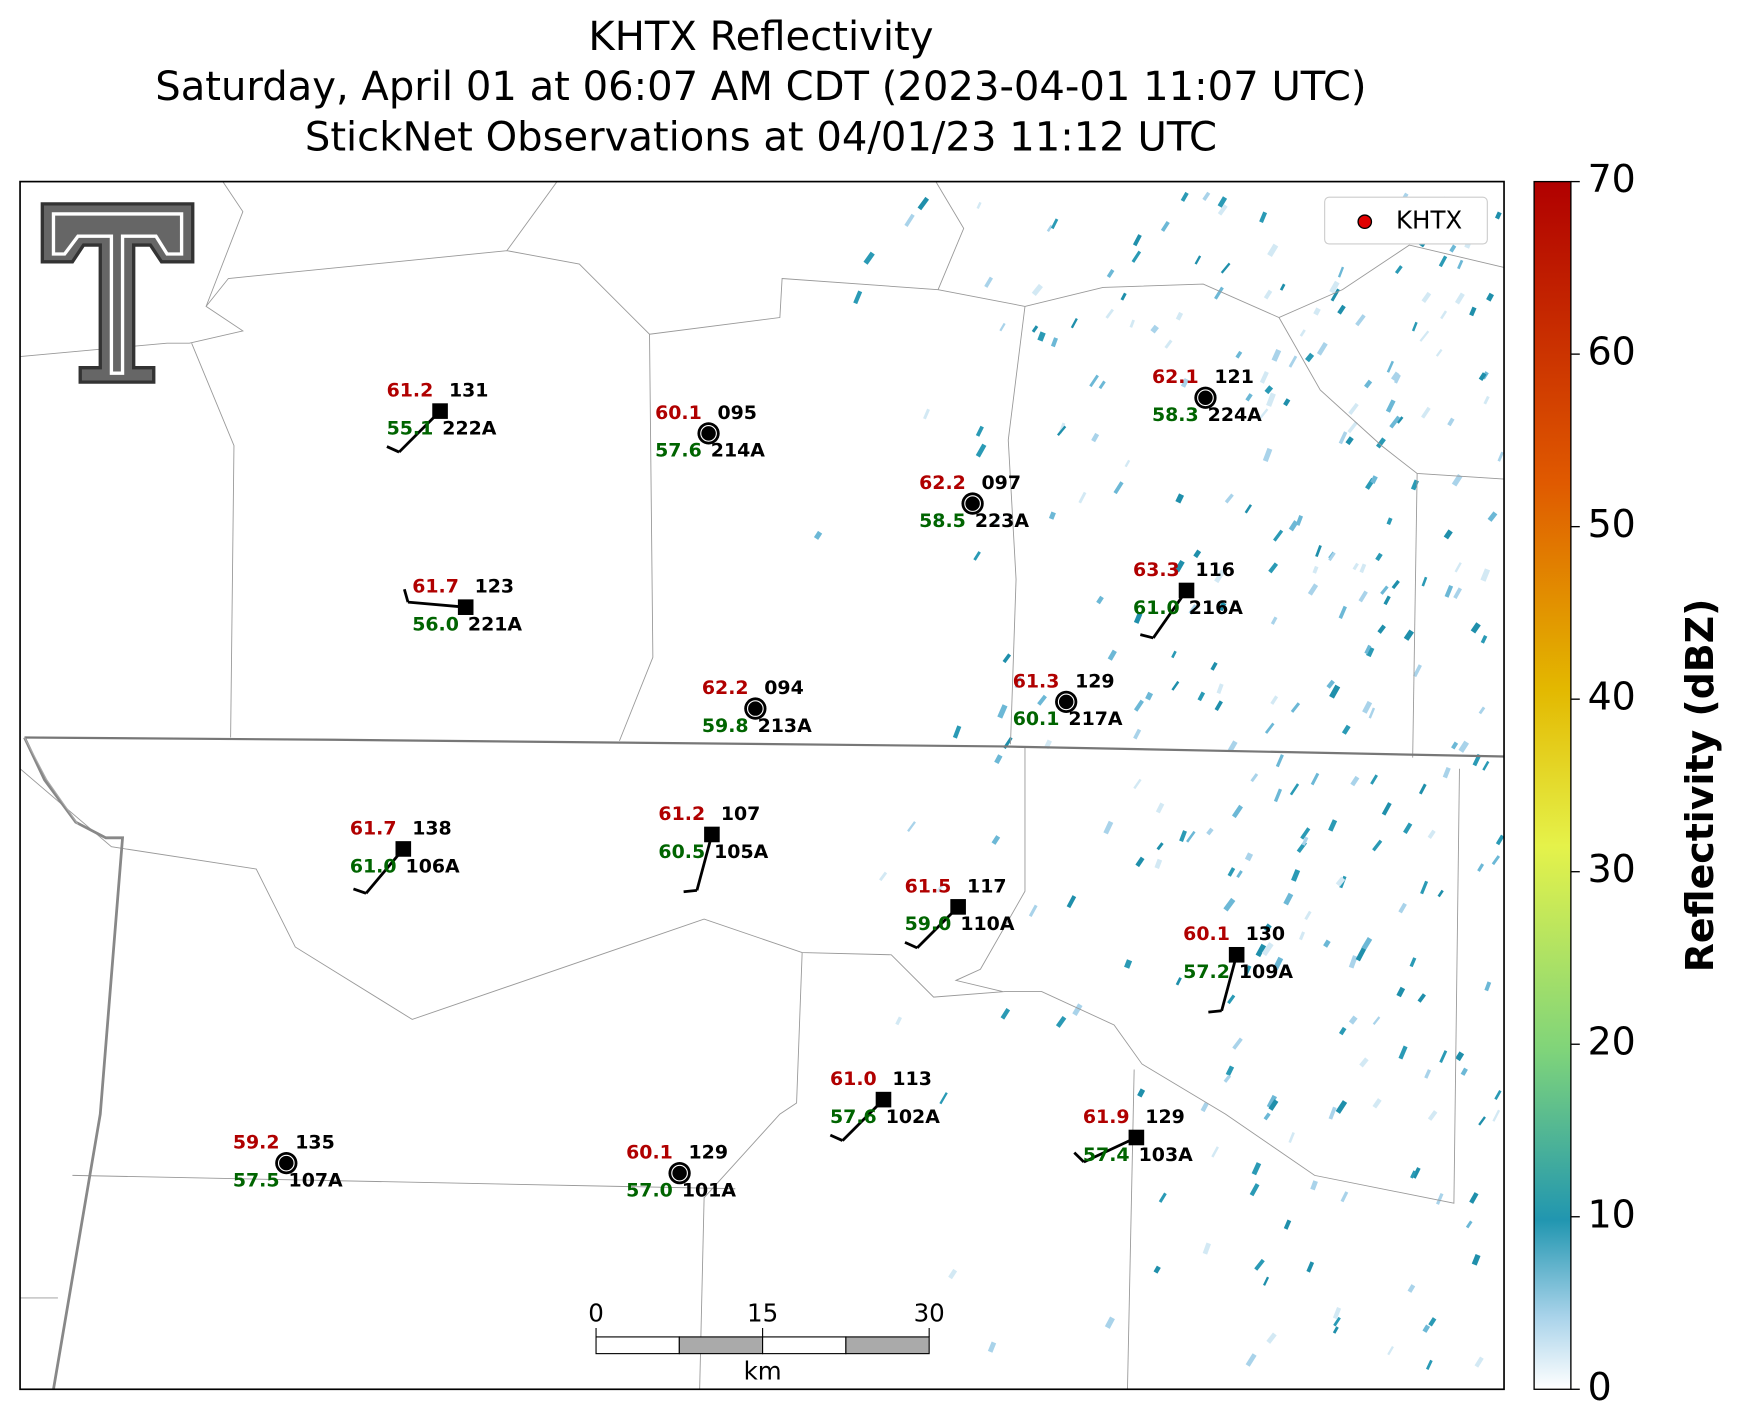 Image resolution: width=1738 pixels, height=1428 pixels. Describe the element at coordinates (1186, 590) in the screenshot. I see `station-marker` at that location.